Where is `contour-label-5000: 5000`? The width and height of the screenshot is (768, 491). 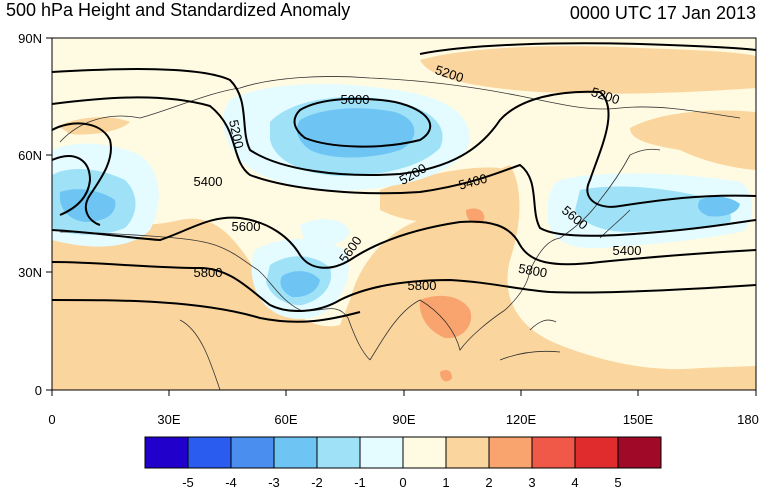 contour-label-5000: 5000 is located at coordinates (355, 99).